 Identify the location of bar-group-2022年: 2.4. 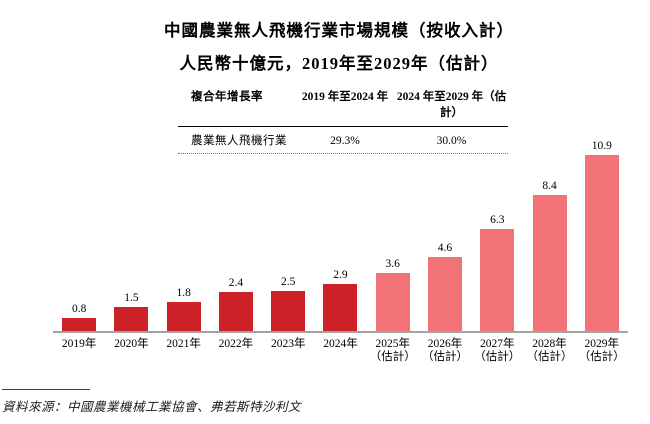
(236, 304).